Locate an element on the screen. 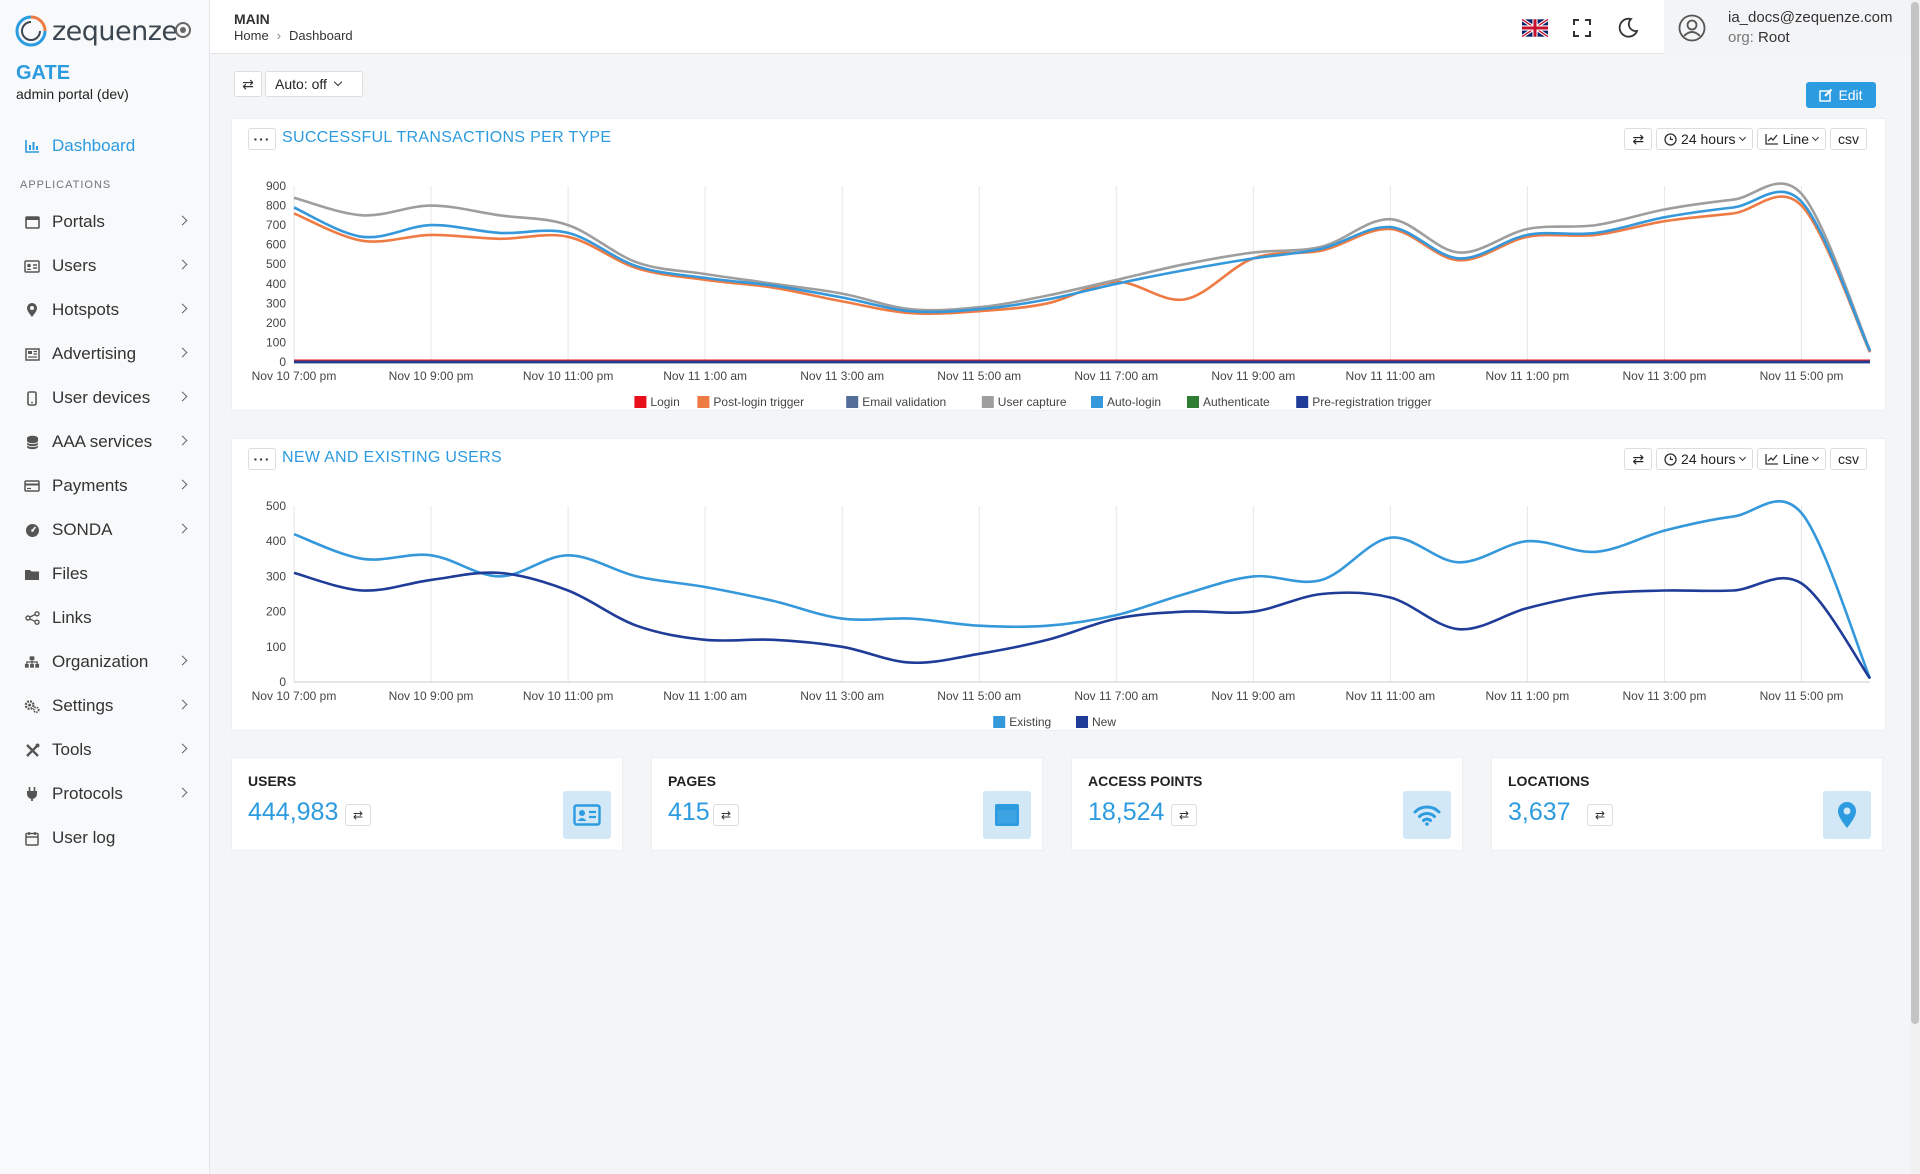 This screenshot has height=1174, width=1920. logo: zequenze is located at coordinates (96, 31).